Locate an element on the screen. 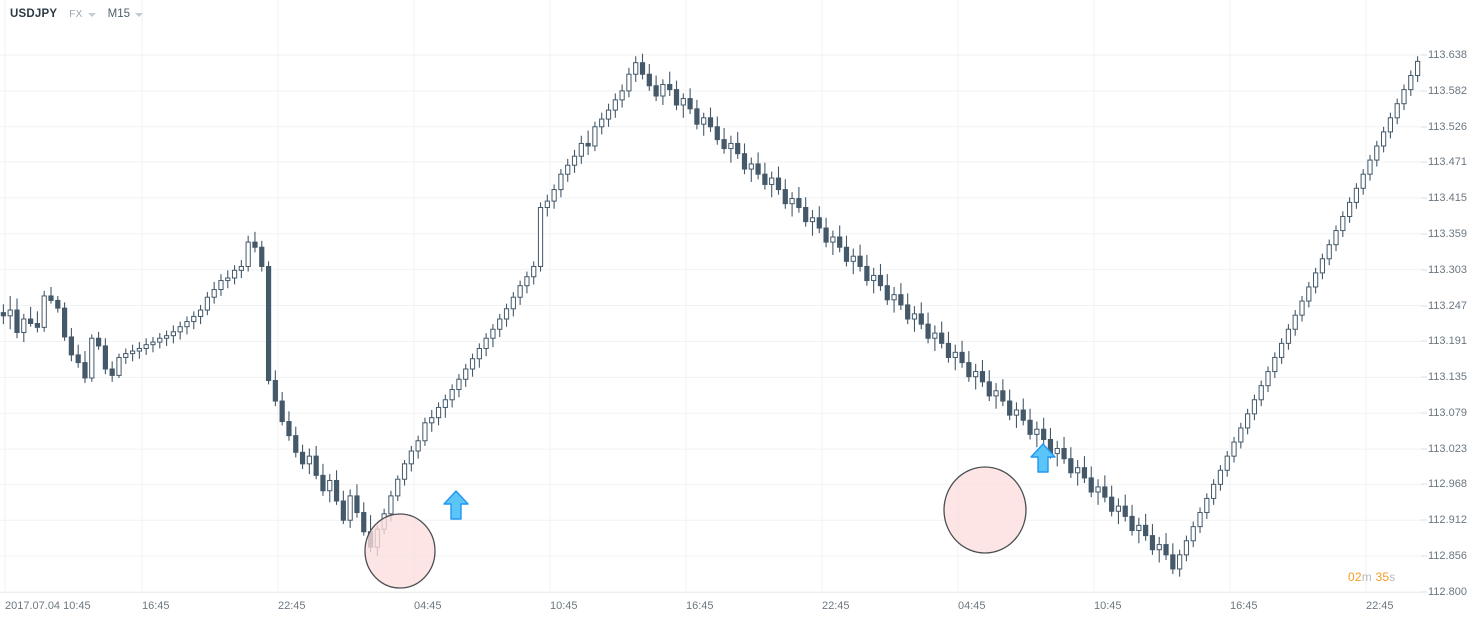 This screenshot has height=624, width=1481. price-tick-label: 113.135 is located at coordinates (1447, 377).